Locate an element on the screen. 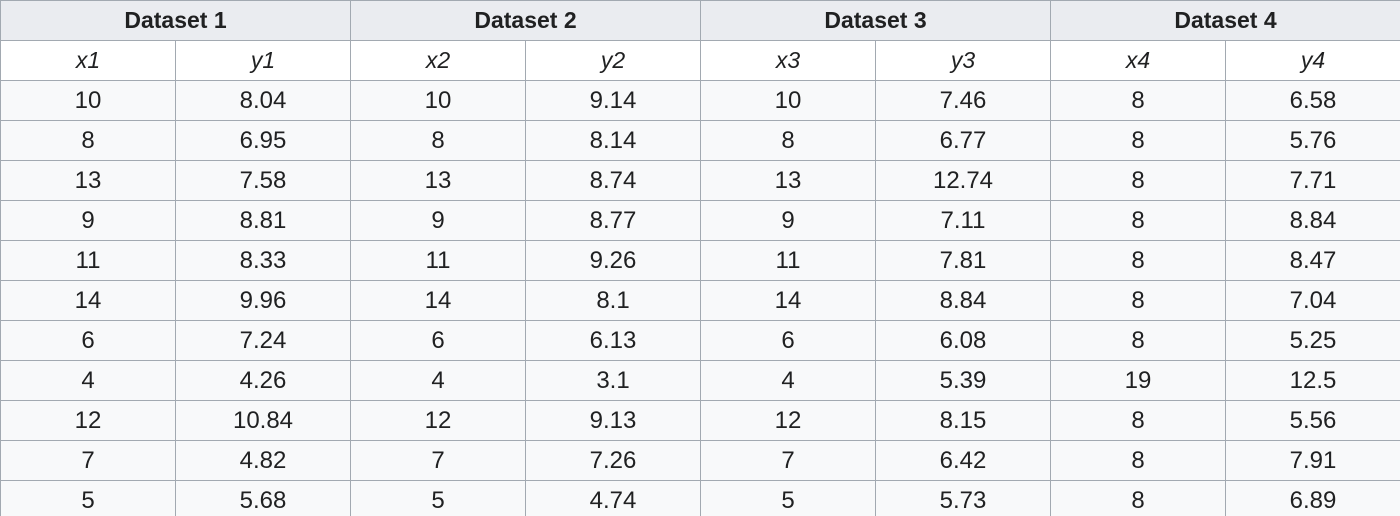 The image size is (1400, 516). cell-x1: 7 is located at coordinates (88, 460).